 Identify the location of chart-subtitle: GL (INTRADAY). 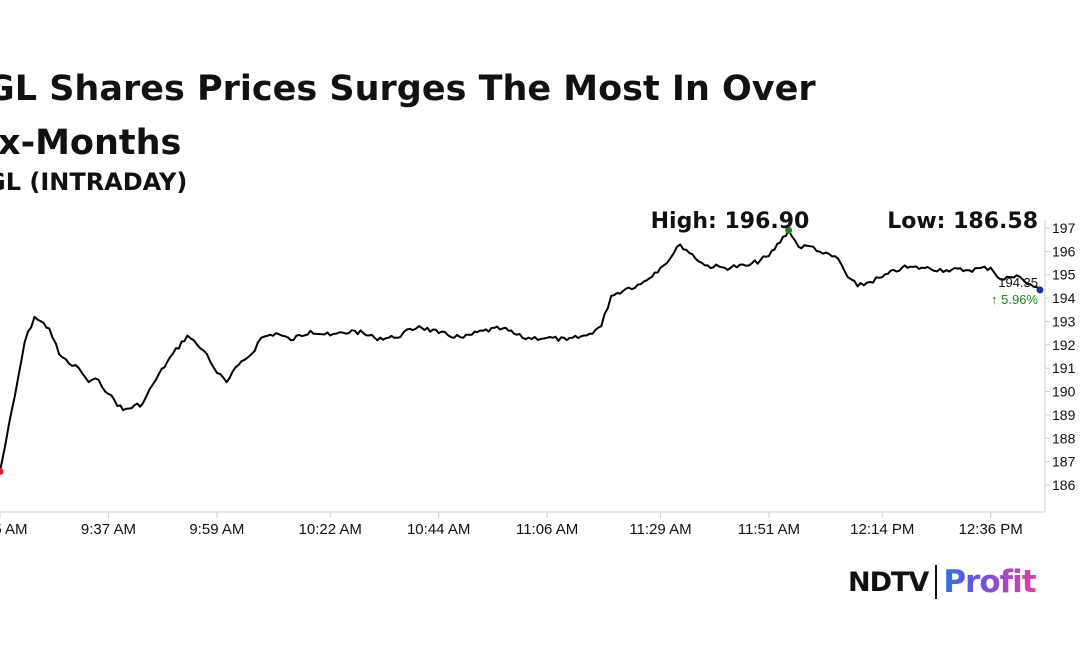
(94, 182).